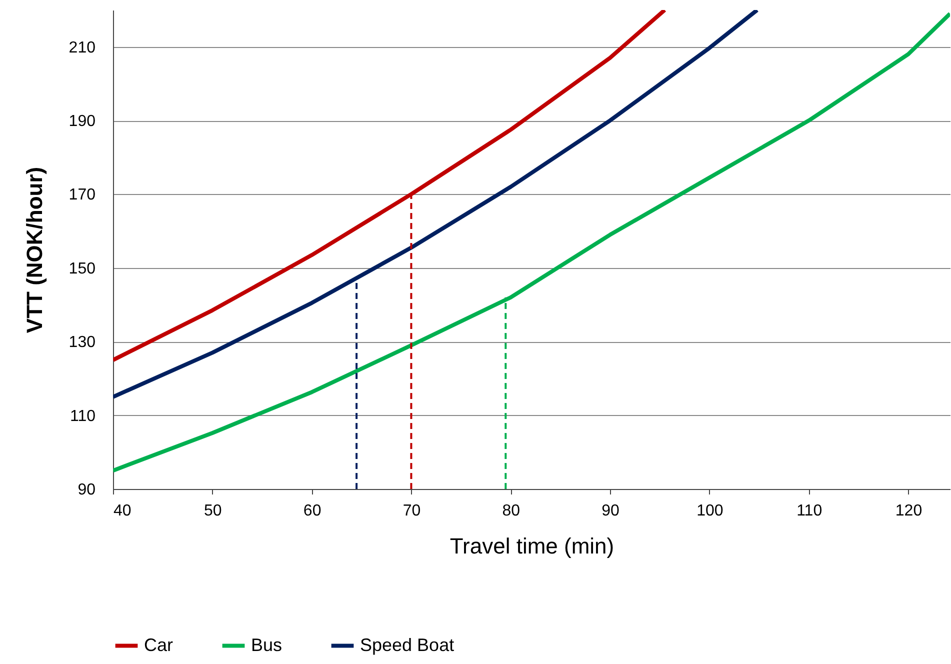 The height and width of the screenshot is (664, 951). Describe the element at coordinates (82, 121) in the screenshot. I see `y-tick-label: 190` at that location.